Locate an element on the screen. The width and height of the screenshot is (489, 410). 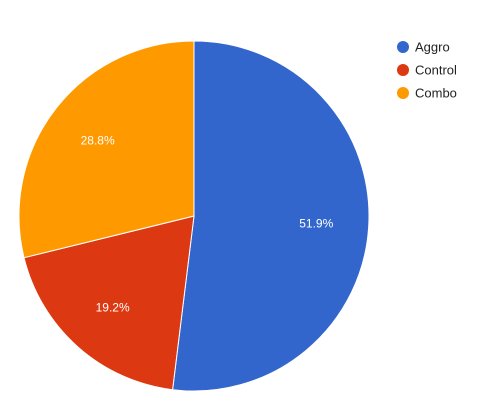
legend: Aggro Control Combo is located at coordinates (427, 70).